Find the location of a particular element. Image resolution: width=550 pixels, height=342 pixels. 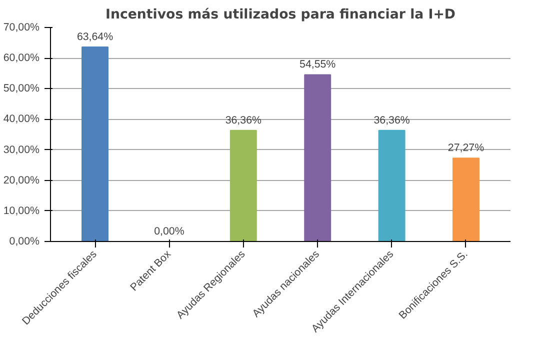

y-tick-label: 70,00% is located at coordinates (21, 28).